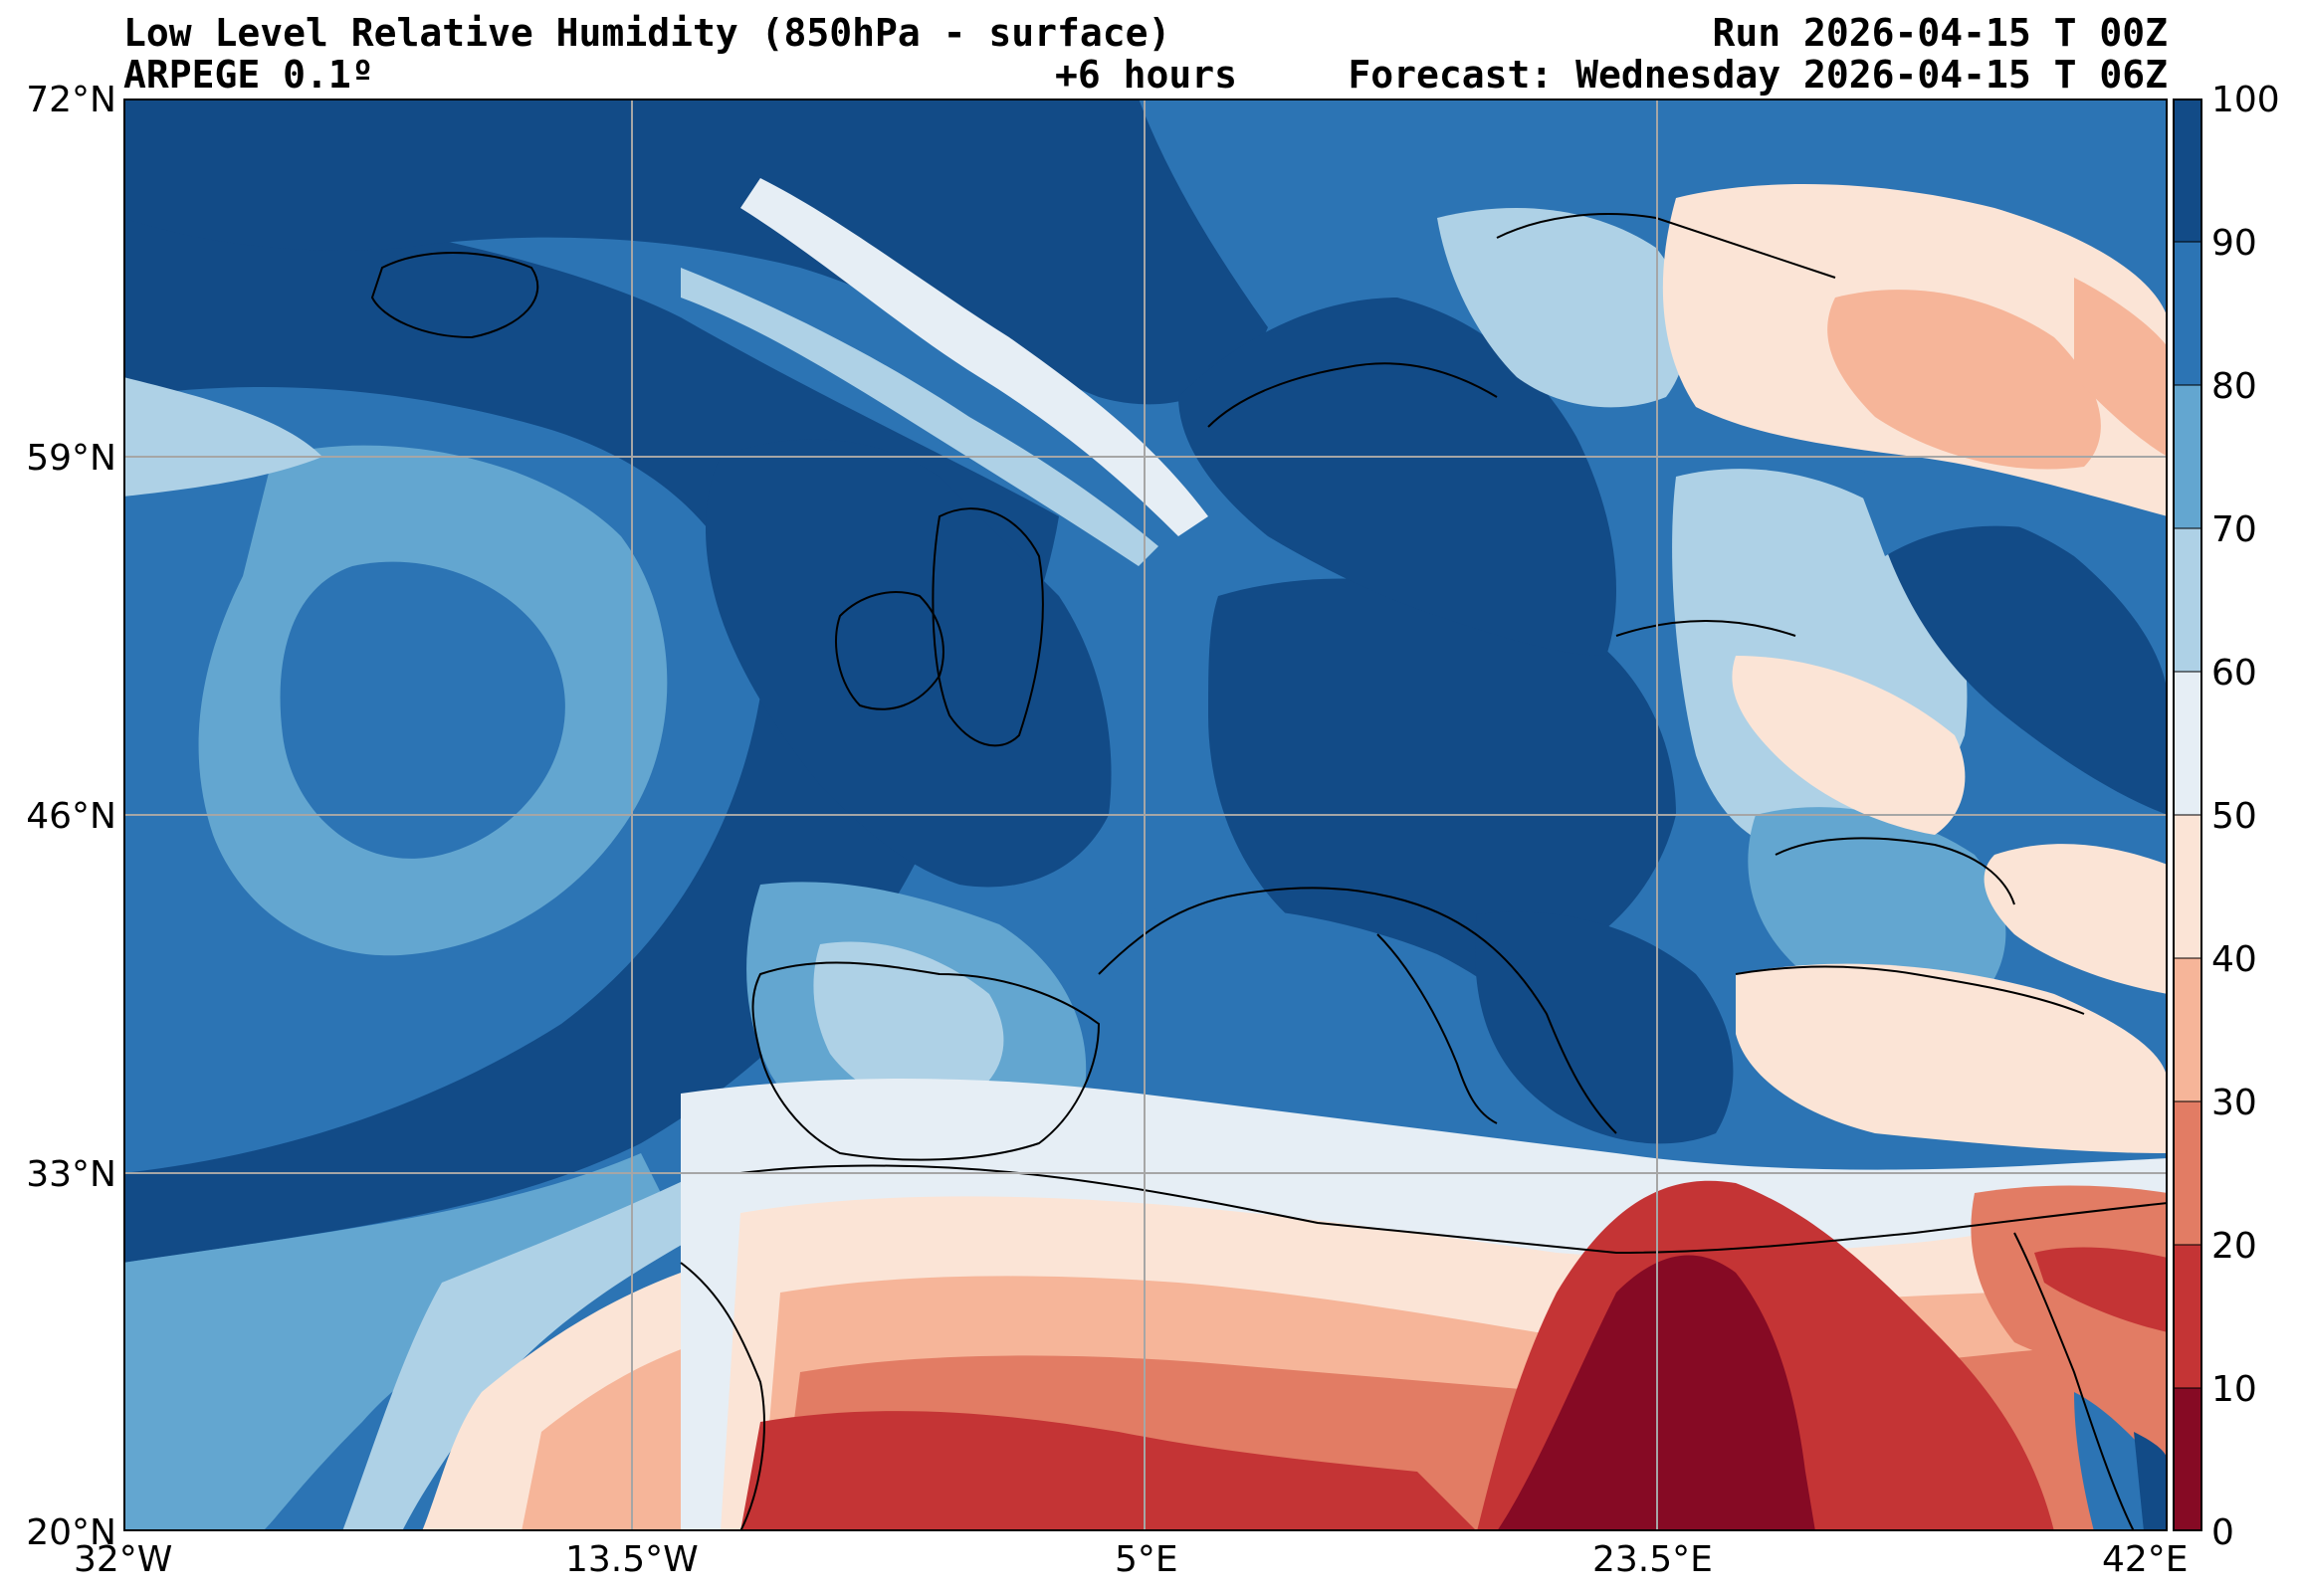 Image resolution: width=2302 pixels, height=1596 pixels. Describe the element at coordinates (1442, 778) in the screenshot. I see `central-europe-moist` at that location.